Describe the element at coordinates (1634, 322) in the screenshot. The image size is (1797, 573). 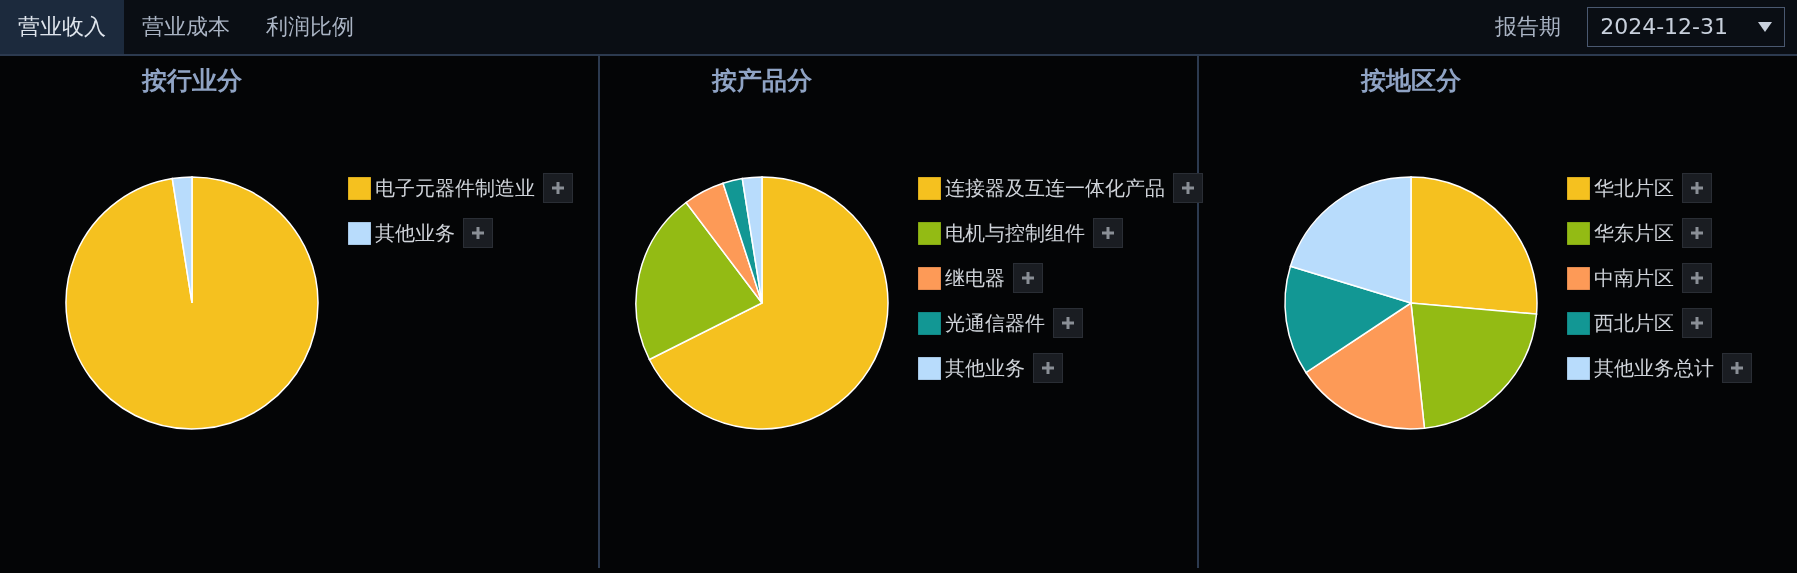
I see `legend-label: 西北片区` at that location.